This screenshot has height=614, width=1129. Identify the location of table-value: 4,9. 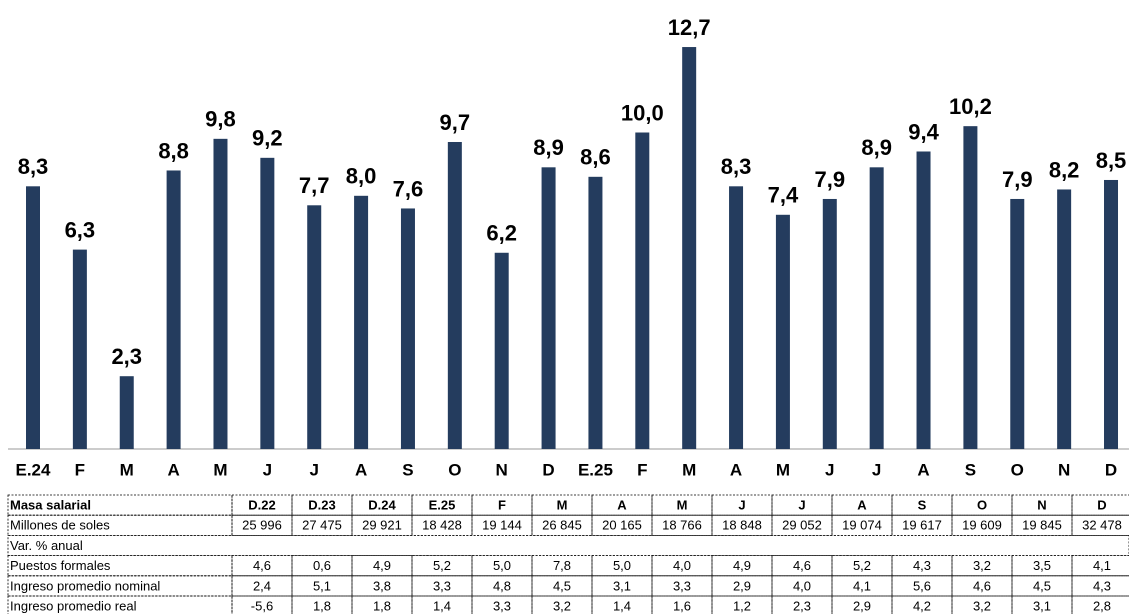
(742, 565).